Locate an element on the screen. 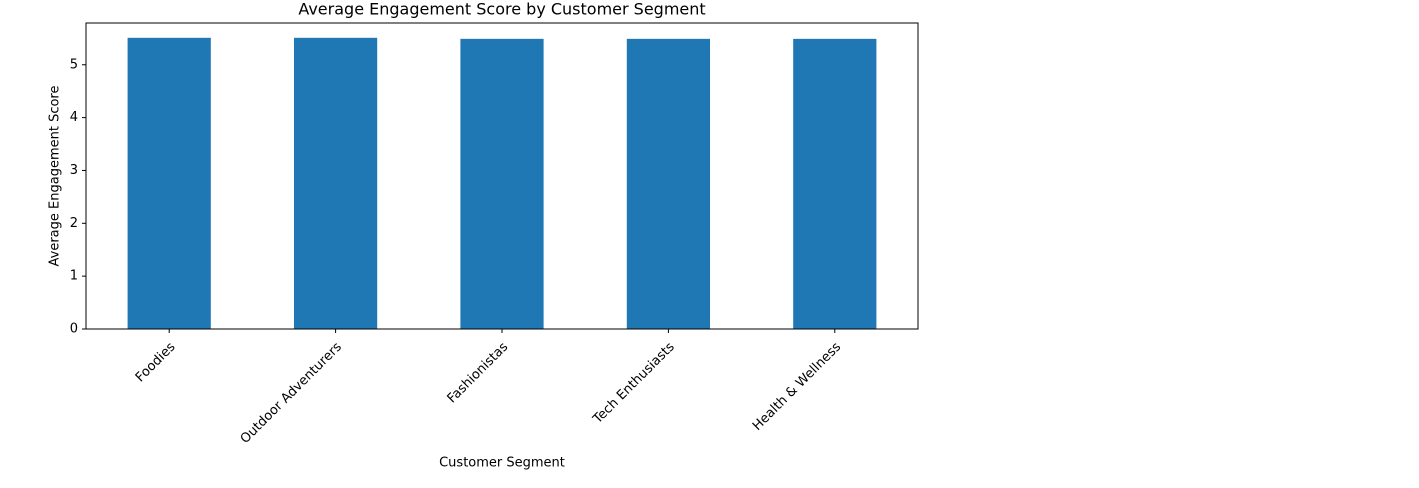 This screenshot has width=1419, height=488. y-tick-label: 5 is located at coordinates (74, 64).